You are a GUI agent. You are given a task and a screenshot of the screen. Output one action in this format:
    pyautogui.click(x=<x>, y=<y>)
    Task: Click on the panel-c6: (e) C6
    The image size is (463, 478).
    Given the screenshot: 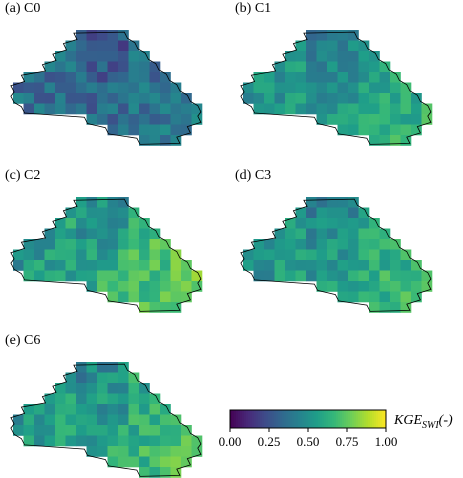 What is the action you would take?
    pyautogui.click(x=104, y=405)
    